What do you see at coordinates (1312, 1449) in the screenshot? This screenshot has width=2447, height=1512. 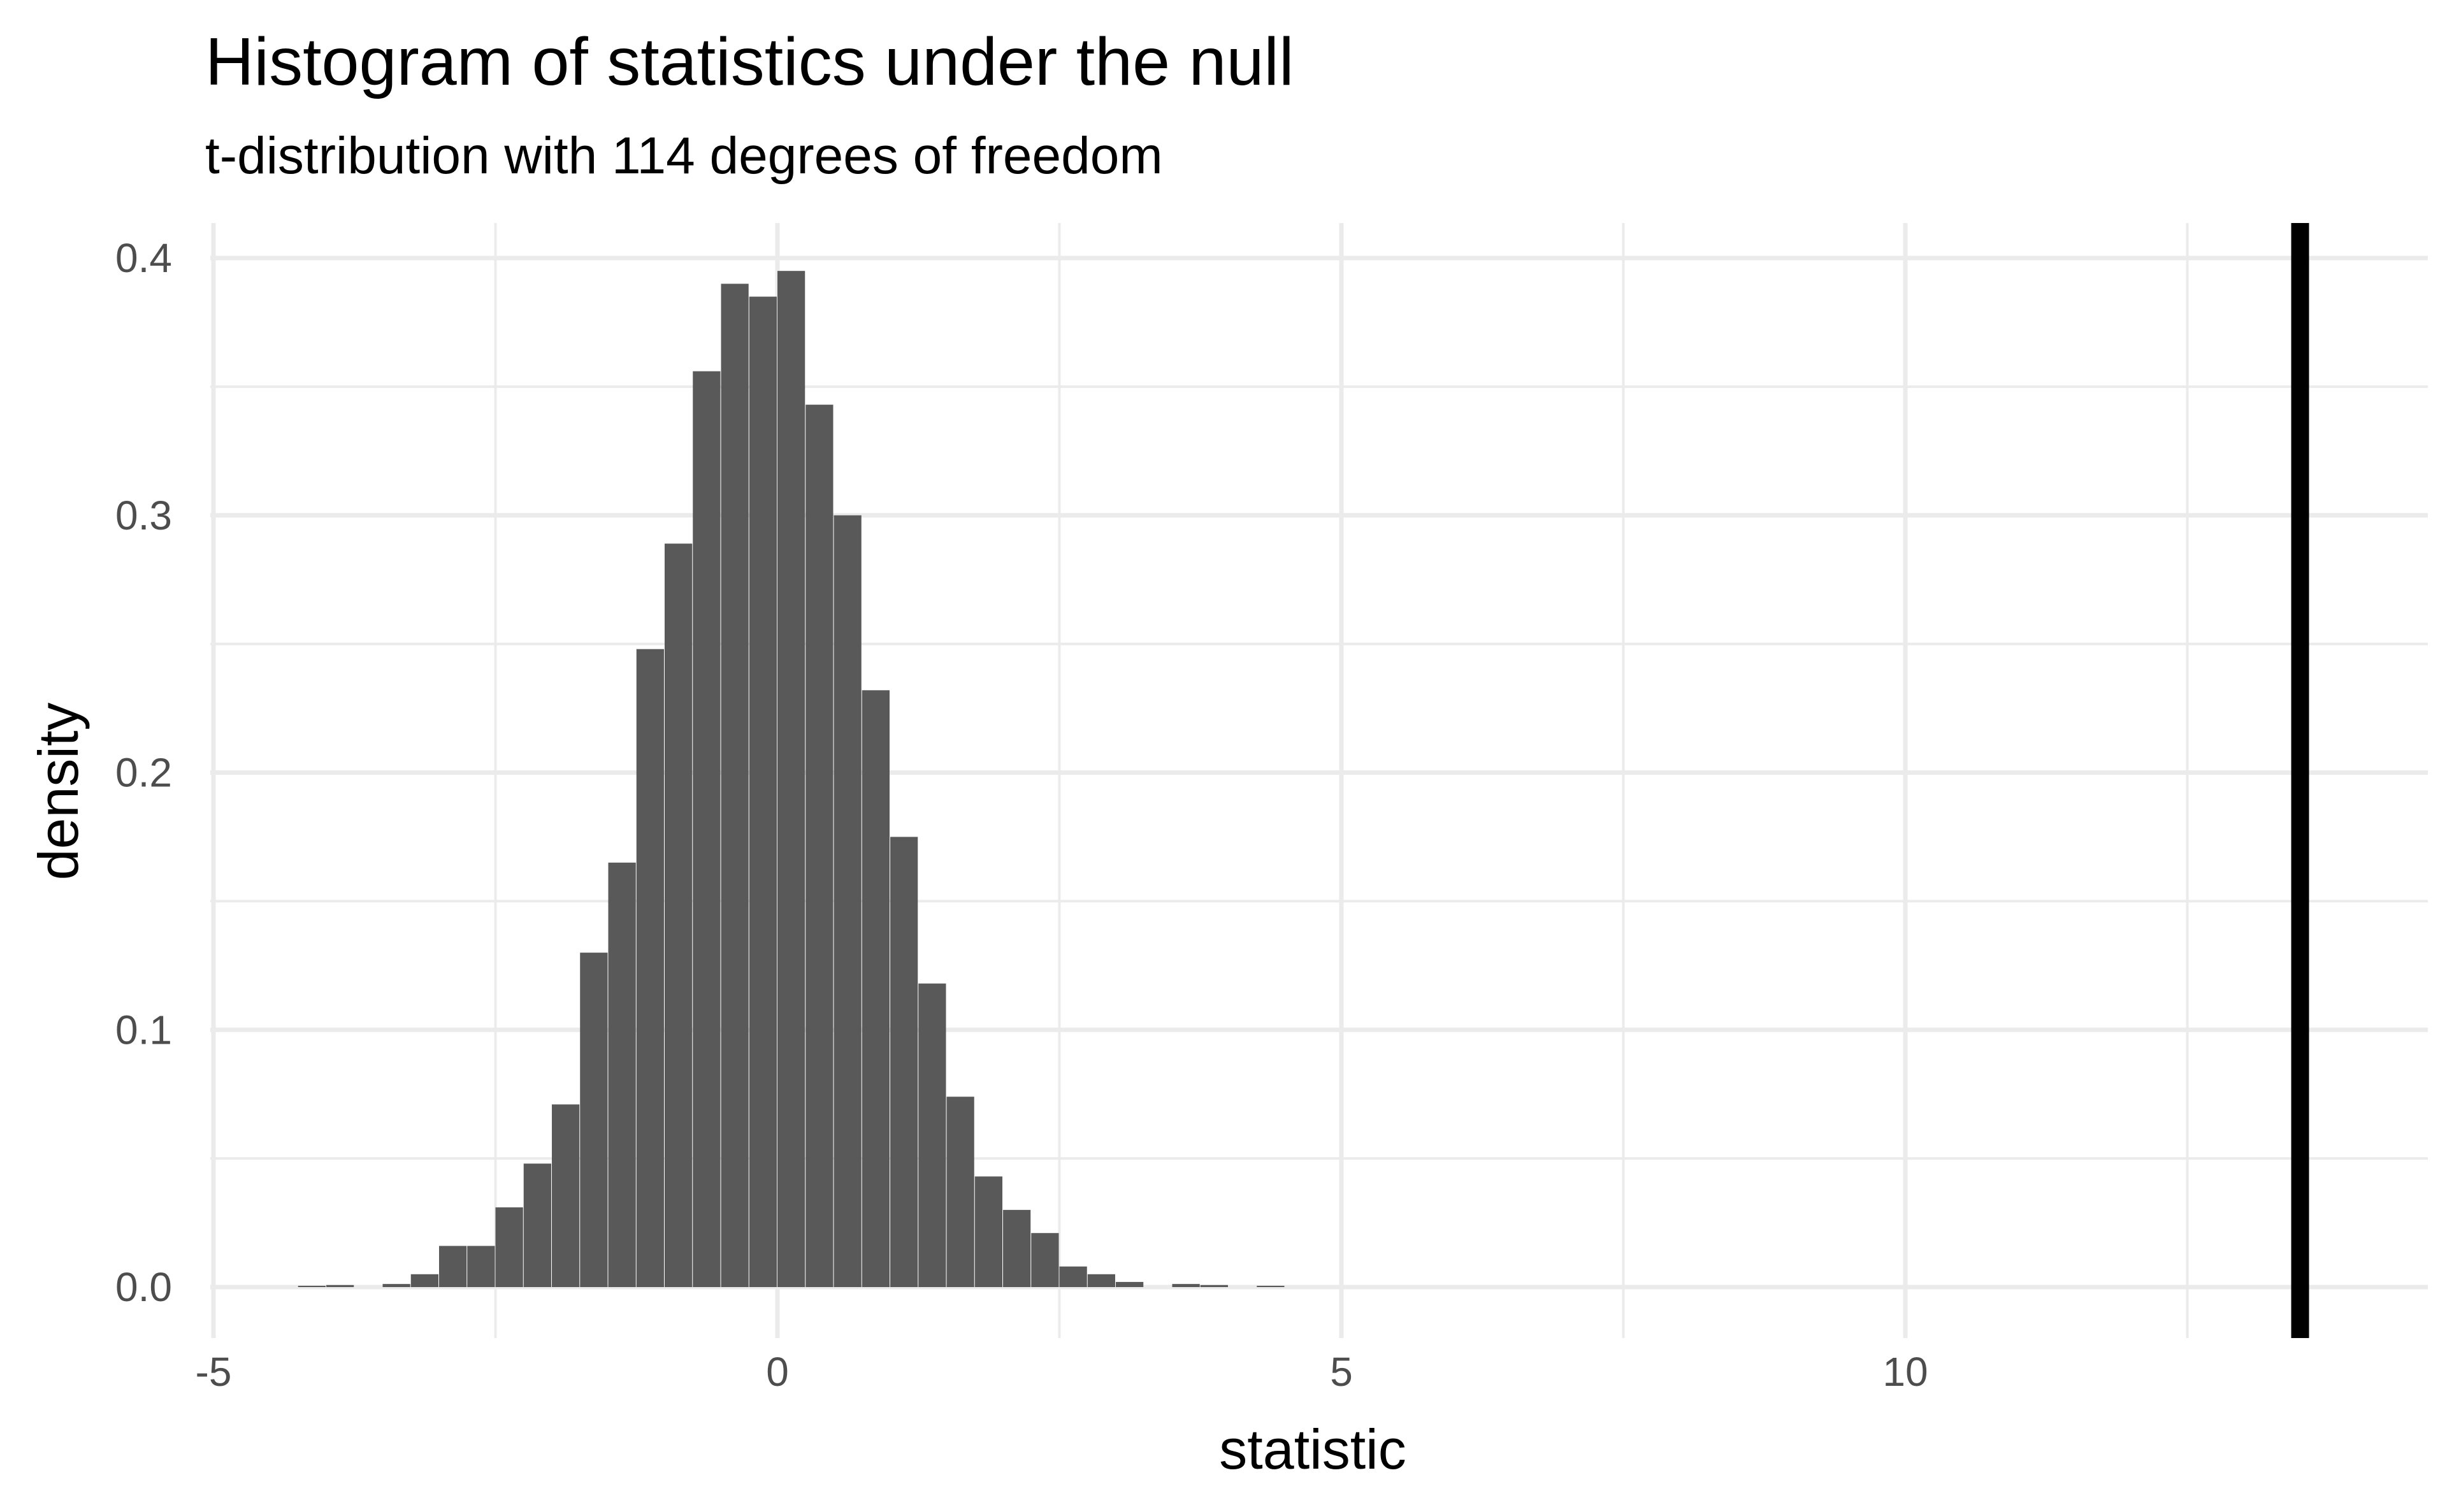 I see `x-axis-title: statistic` at bounding box center [1312, 1449].